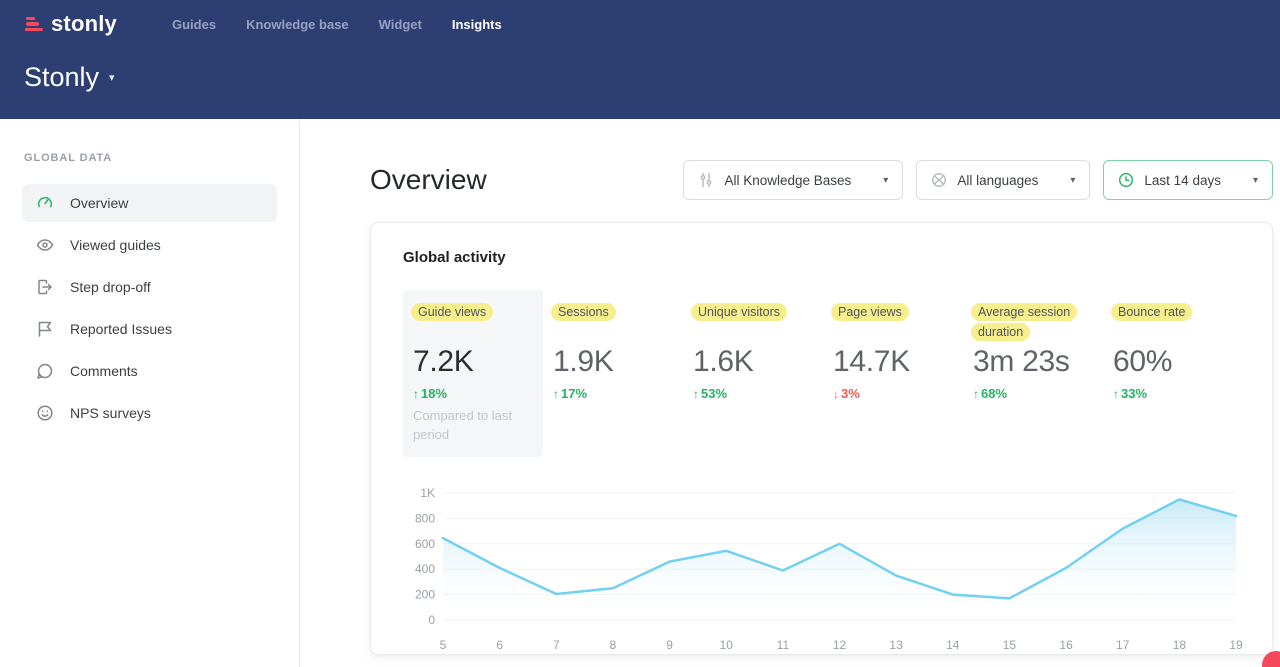 The width and height of the screenshot is (1280, 667). I want to click on metric-label: Sessions, so click(583, 312).